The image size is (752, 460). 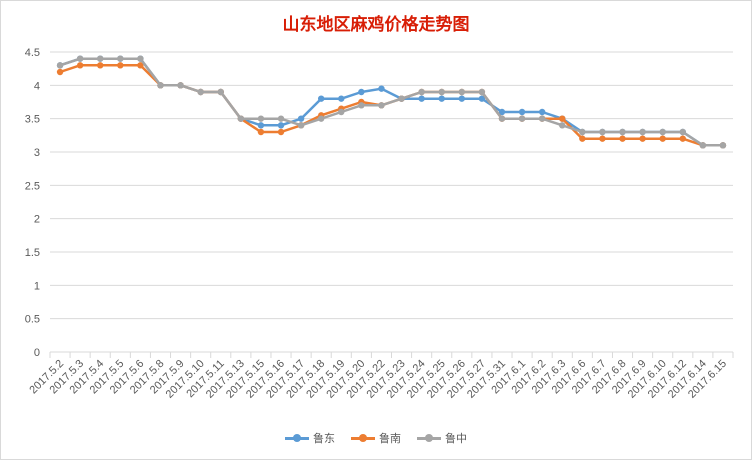 What do you see at coordinates (456, 438) in the screenshot?
I see `legend-label: 鲁中` at bounding box center [456, 438].